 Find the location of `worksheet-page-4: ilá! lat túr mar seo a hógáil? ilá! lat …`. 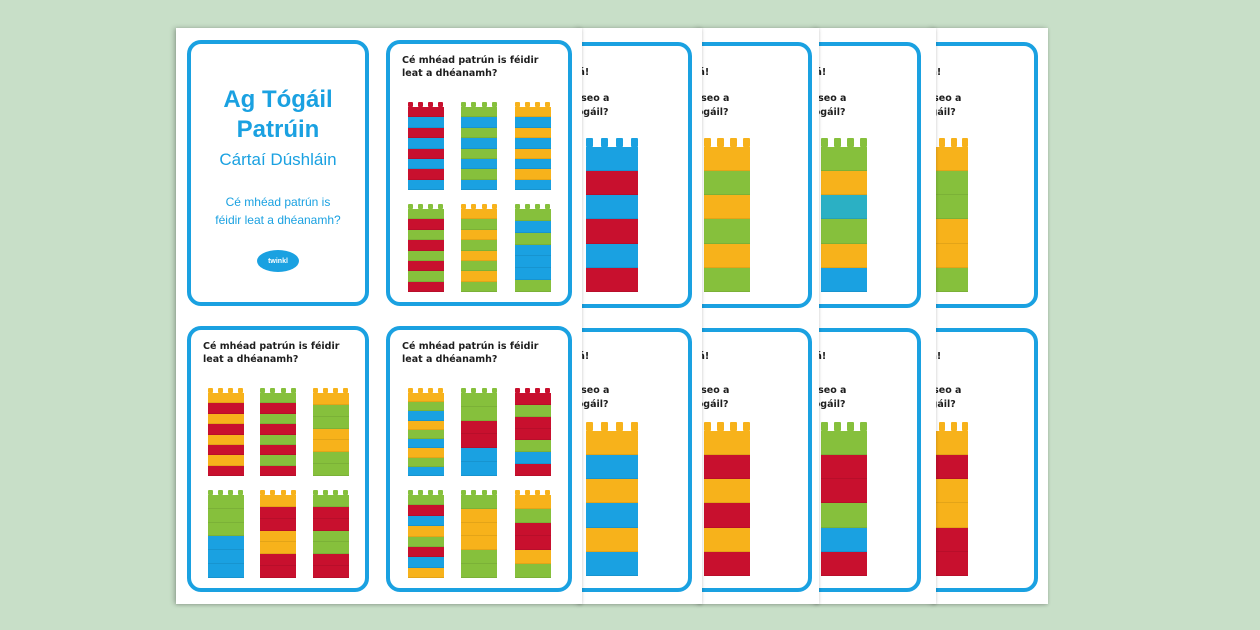

worksheet-page-4: ilá! lat túr mar seo a hógáil? ilá! lat … is located at coordinates (875, 316).